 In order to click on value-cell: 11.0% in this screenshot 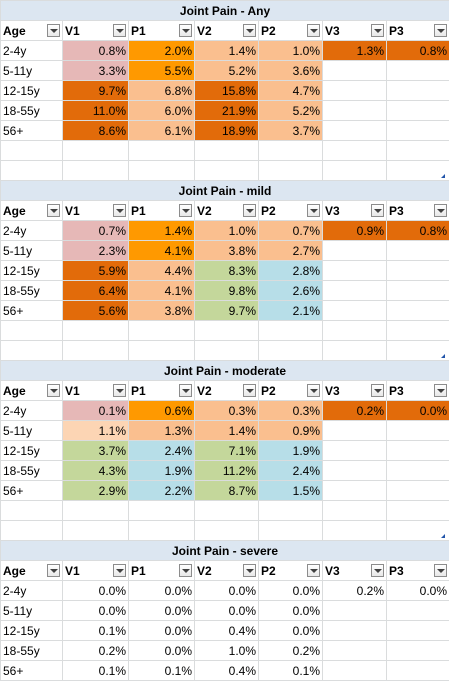, I will do `click(96, 111)`.